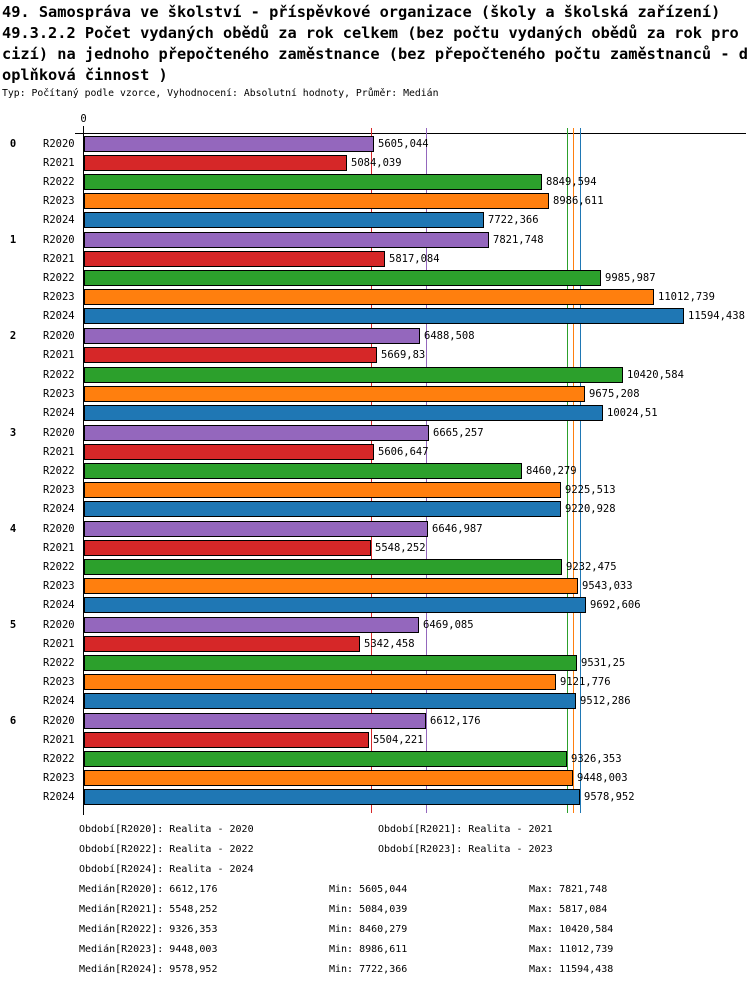 This screenshot has width=750, height=988. I want to click on stat-median: Medián[R2023]: 9448,003, so click(148, 949).